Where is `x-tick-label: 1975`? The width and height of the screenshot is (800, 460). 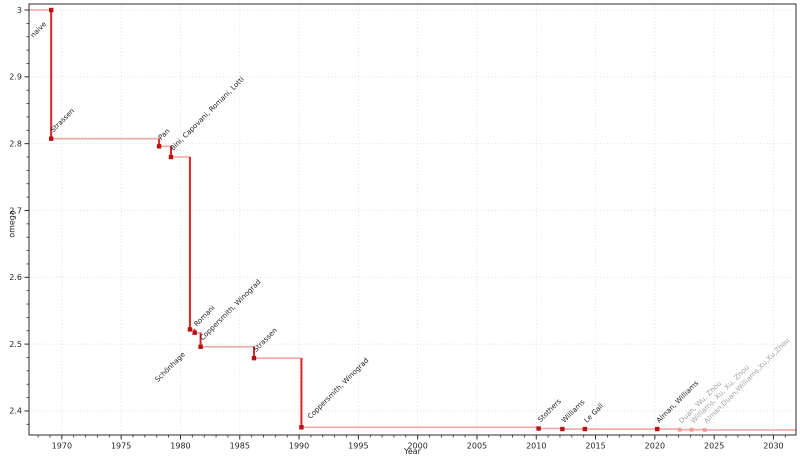 x-tick-label: 1975 is located at coordinates (121, 446).